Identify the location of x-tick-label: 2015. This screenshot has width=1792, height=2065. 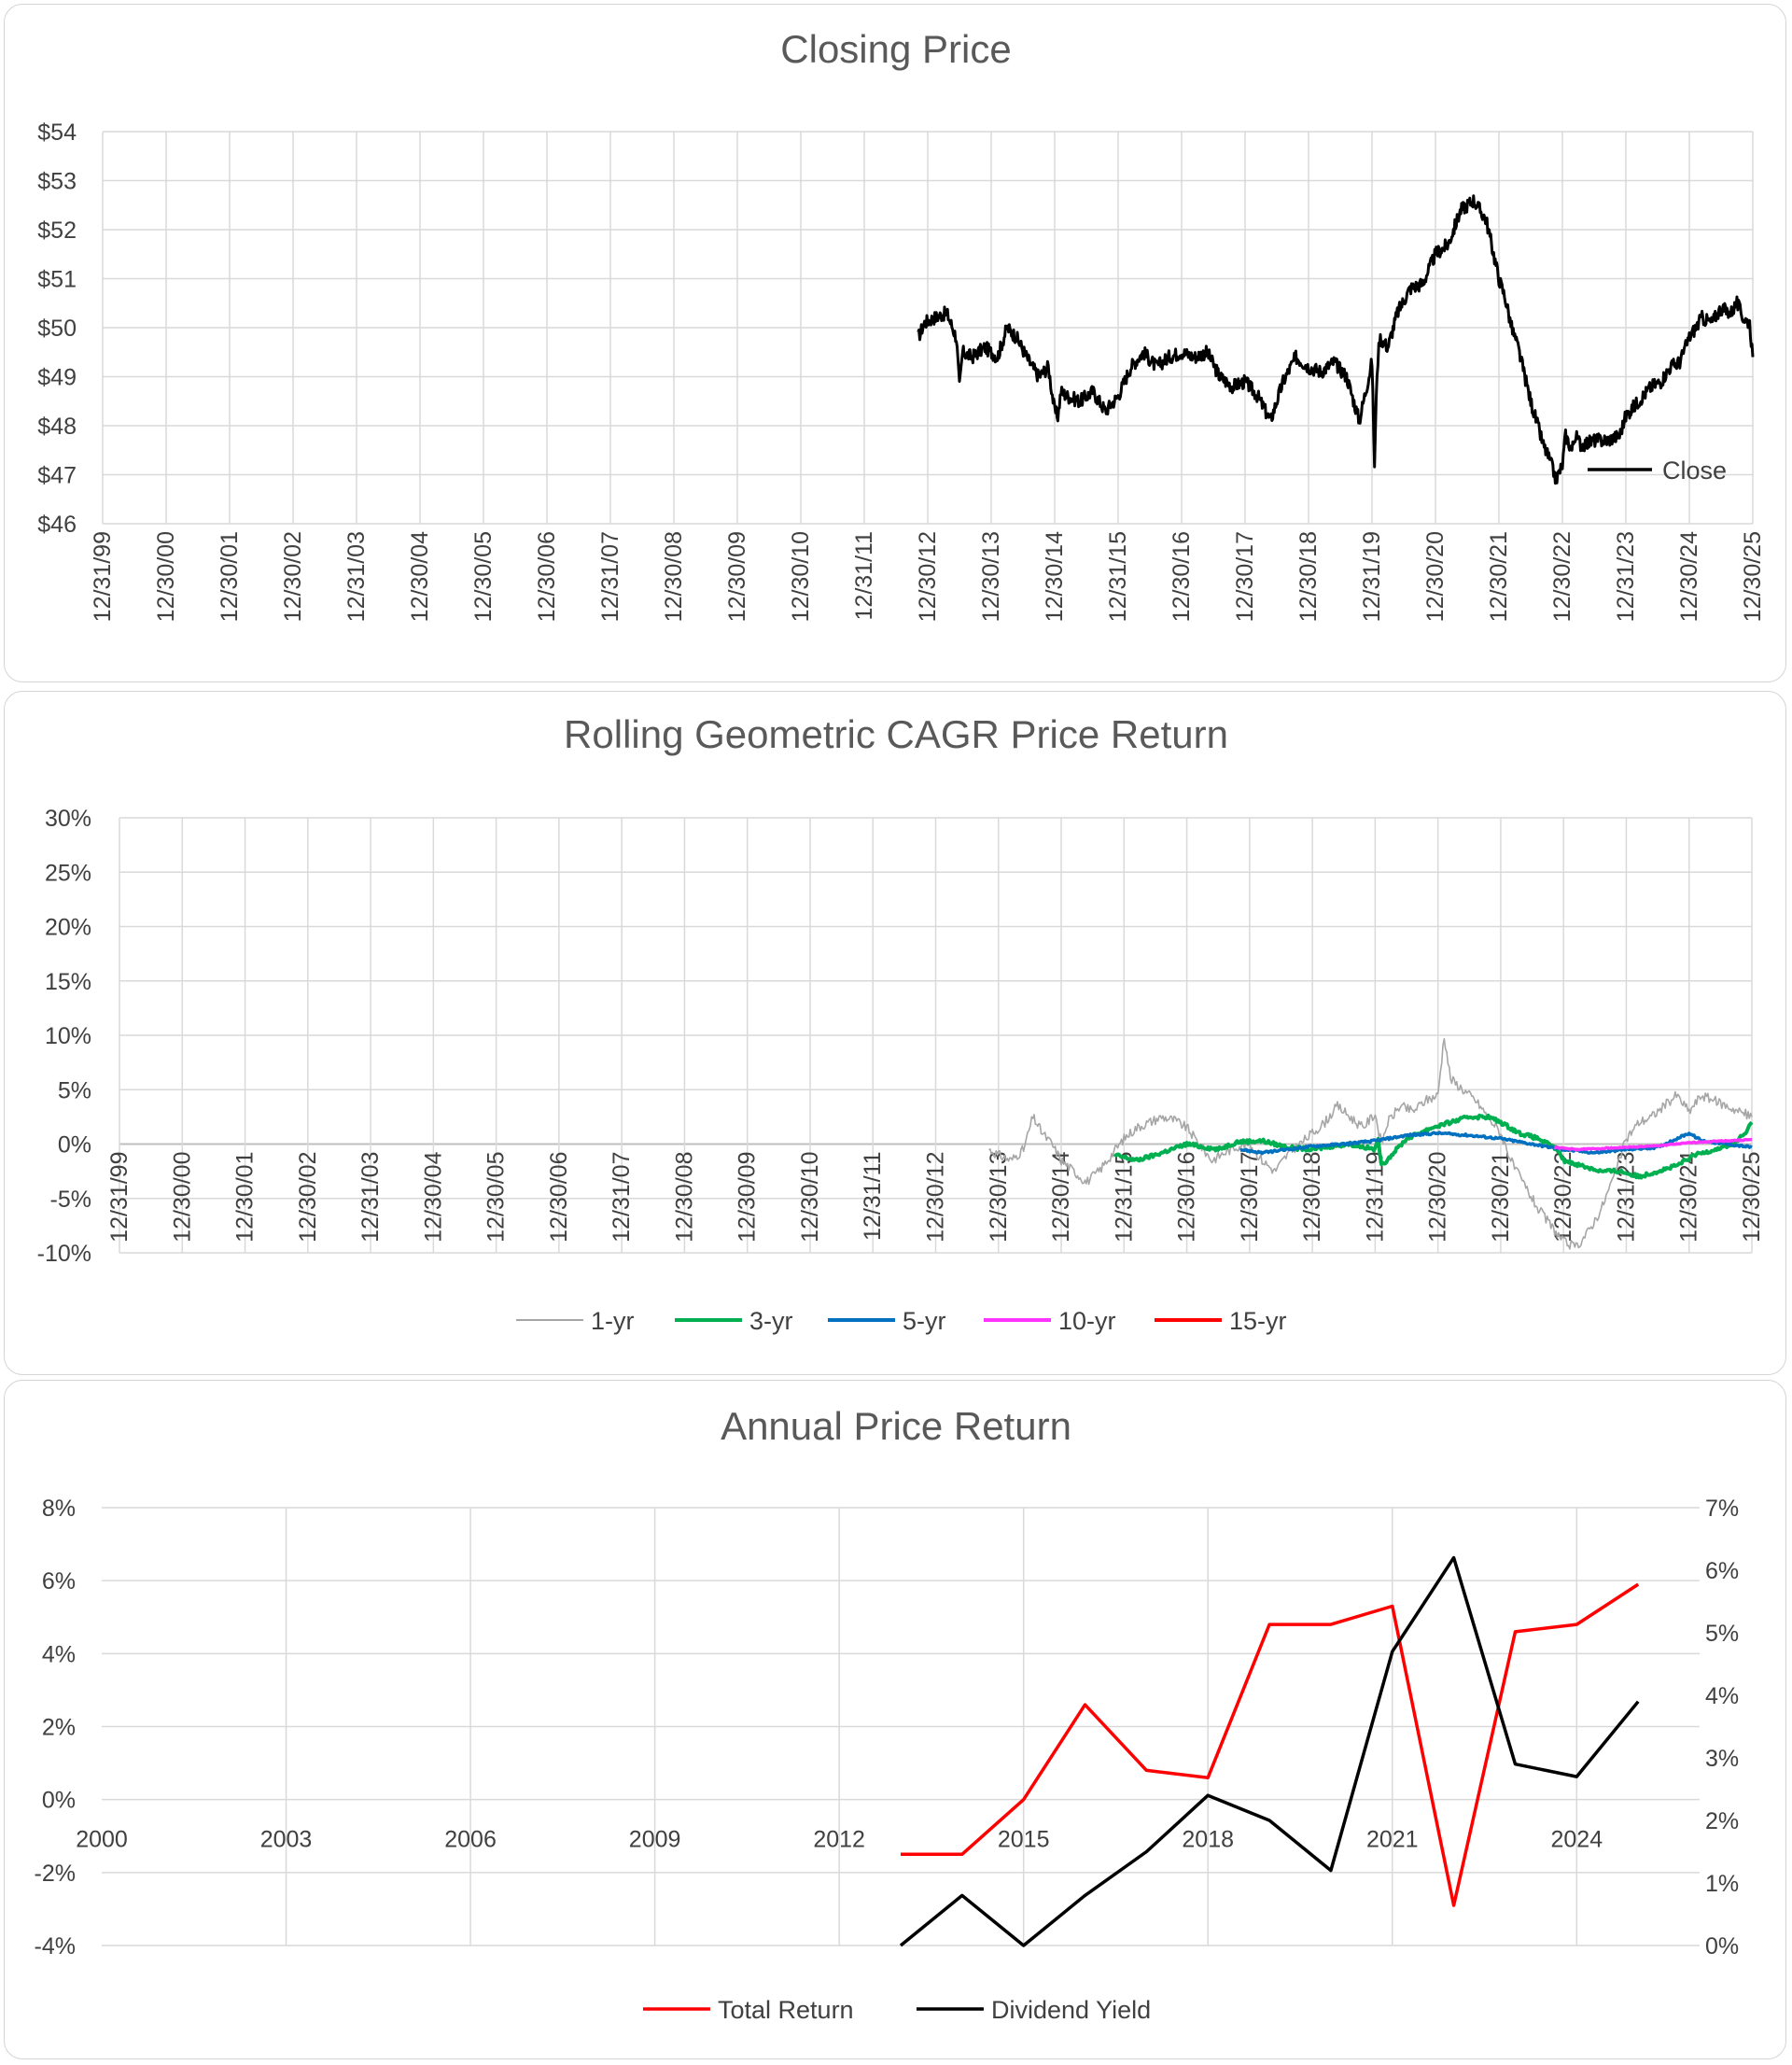
(1024, 1840).